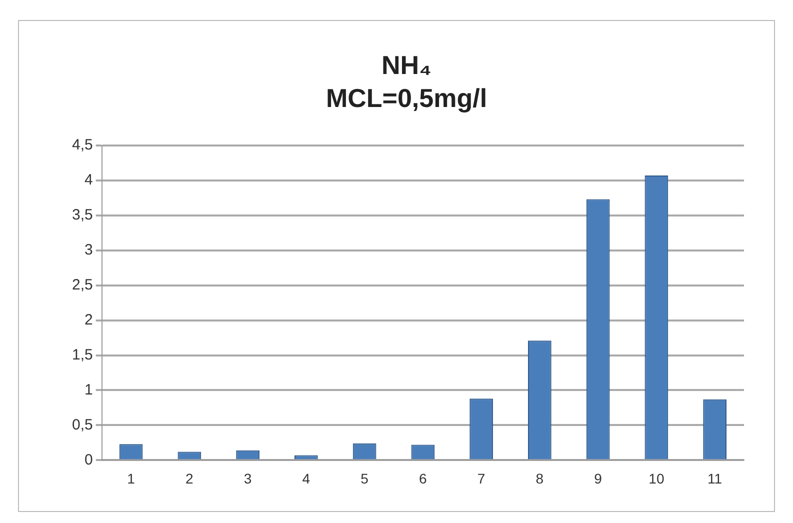 This screenshot has width=793, height=523. I want to click on x-tick-label: 3, so click(248, 478).